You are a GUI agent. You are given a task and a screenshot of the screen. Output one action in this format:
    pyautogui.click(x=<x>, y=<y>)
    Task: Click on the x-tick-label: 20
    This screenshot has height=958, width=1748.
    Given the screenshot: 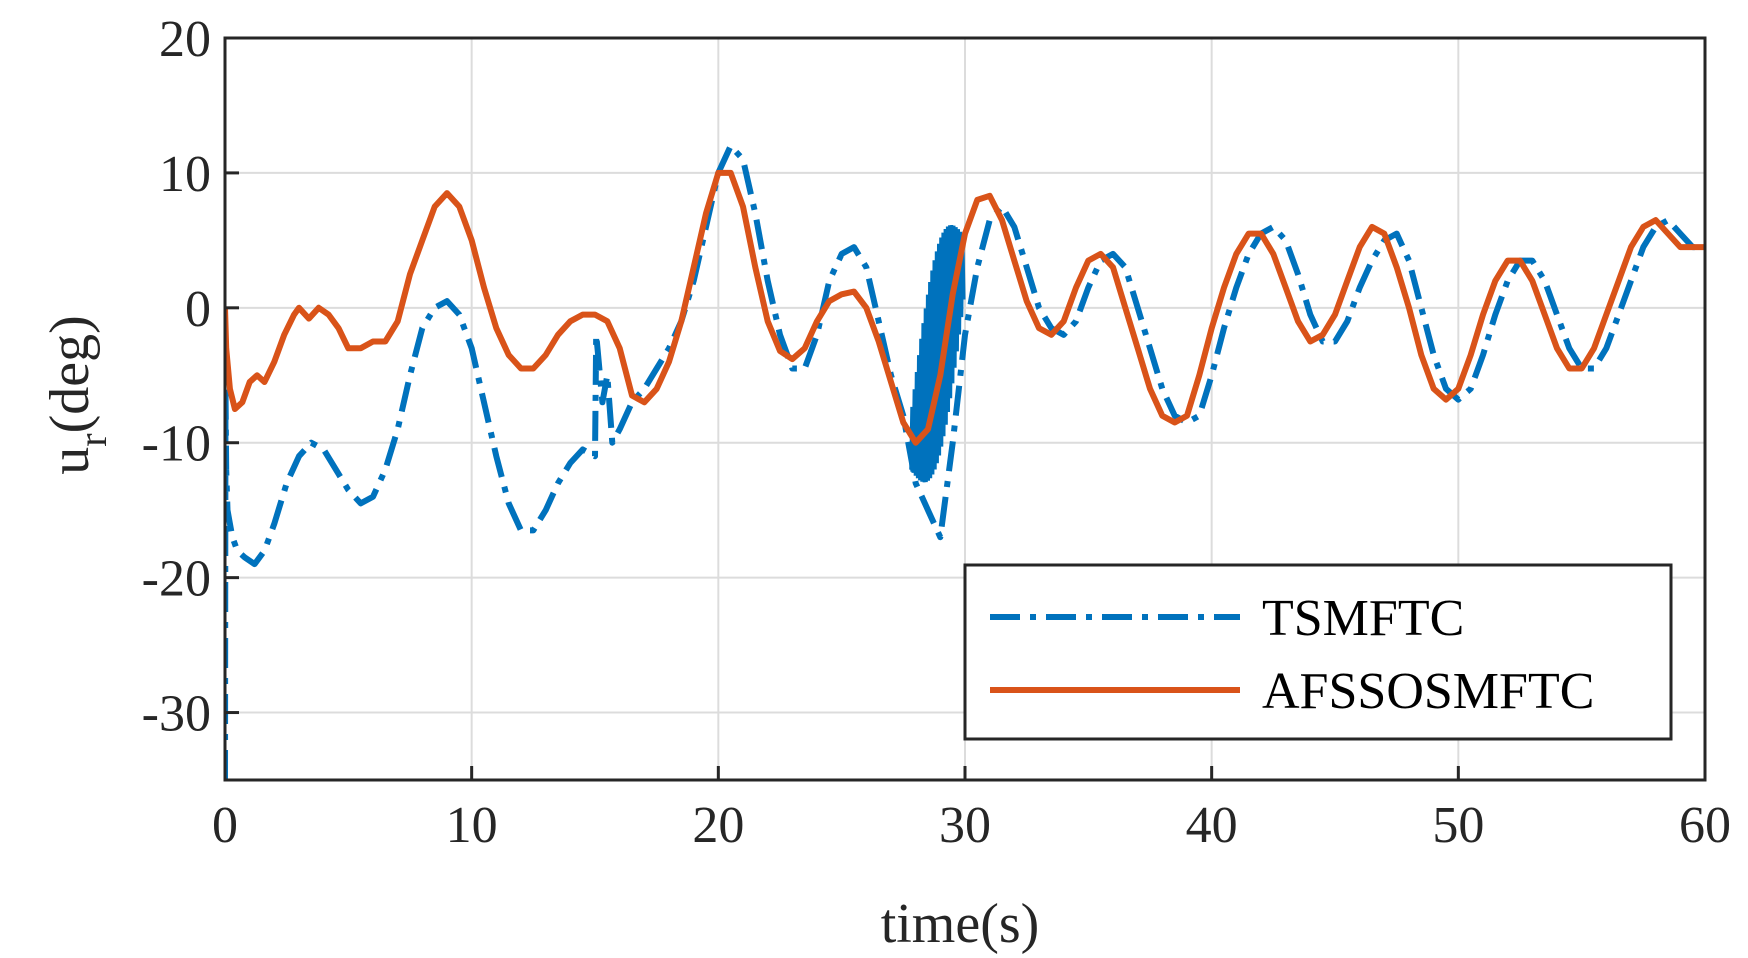 What is the action you would take?
    pyautogui.click(x=718, y=825)
    